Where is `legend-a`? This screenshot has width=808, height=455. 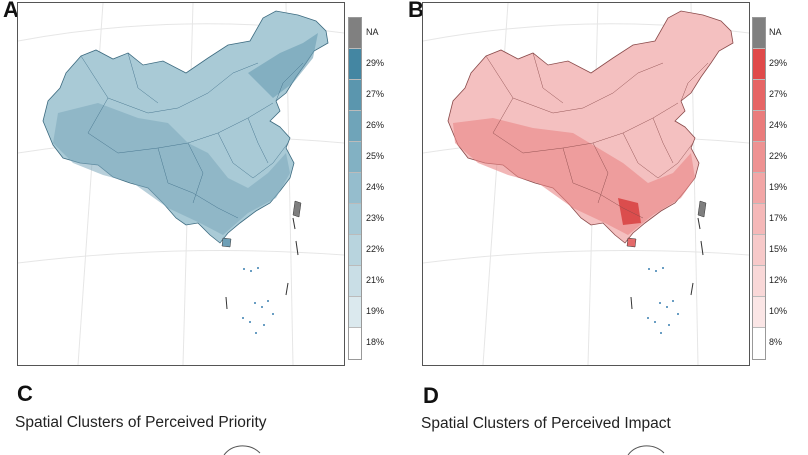 legend-a is located at coordinates (355, 188).